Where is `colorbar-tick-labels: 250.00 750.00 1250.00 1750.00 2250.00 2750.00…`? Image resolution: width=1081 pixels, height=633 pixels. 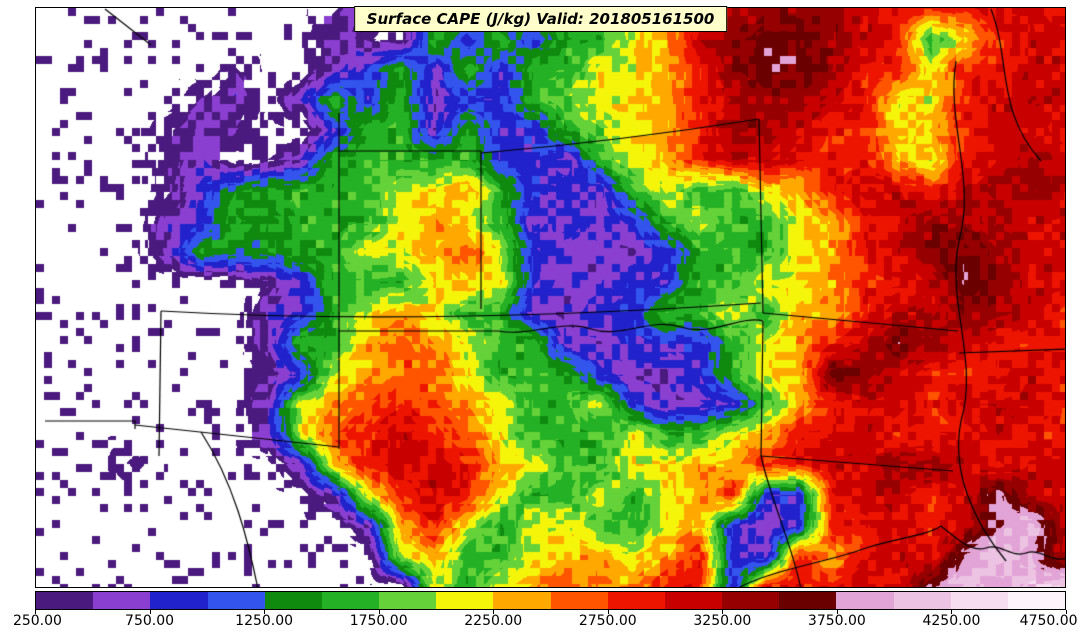 colorbar-tick-labels: 250.00 750.00 1250.00 1750.00 2250.00 2750.00… is located at coordinates (545, 622).